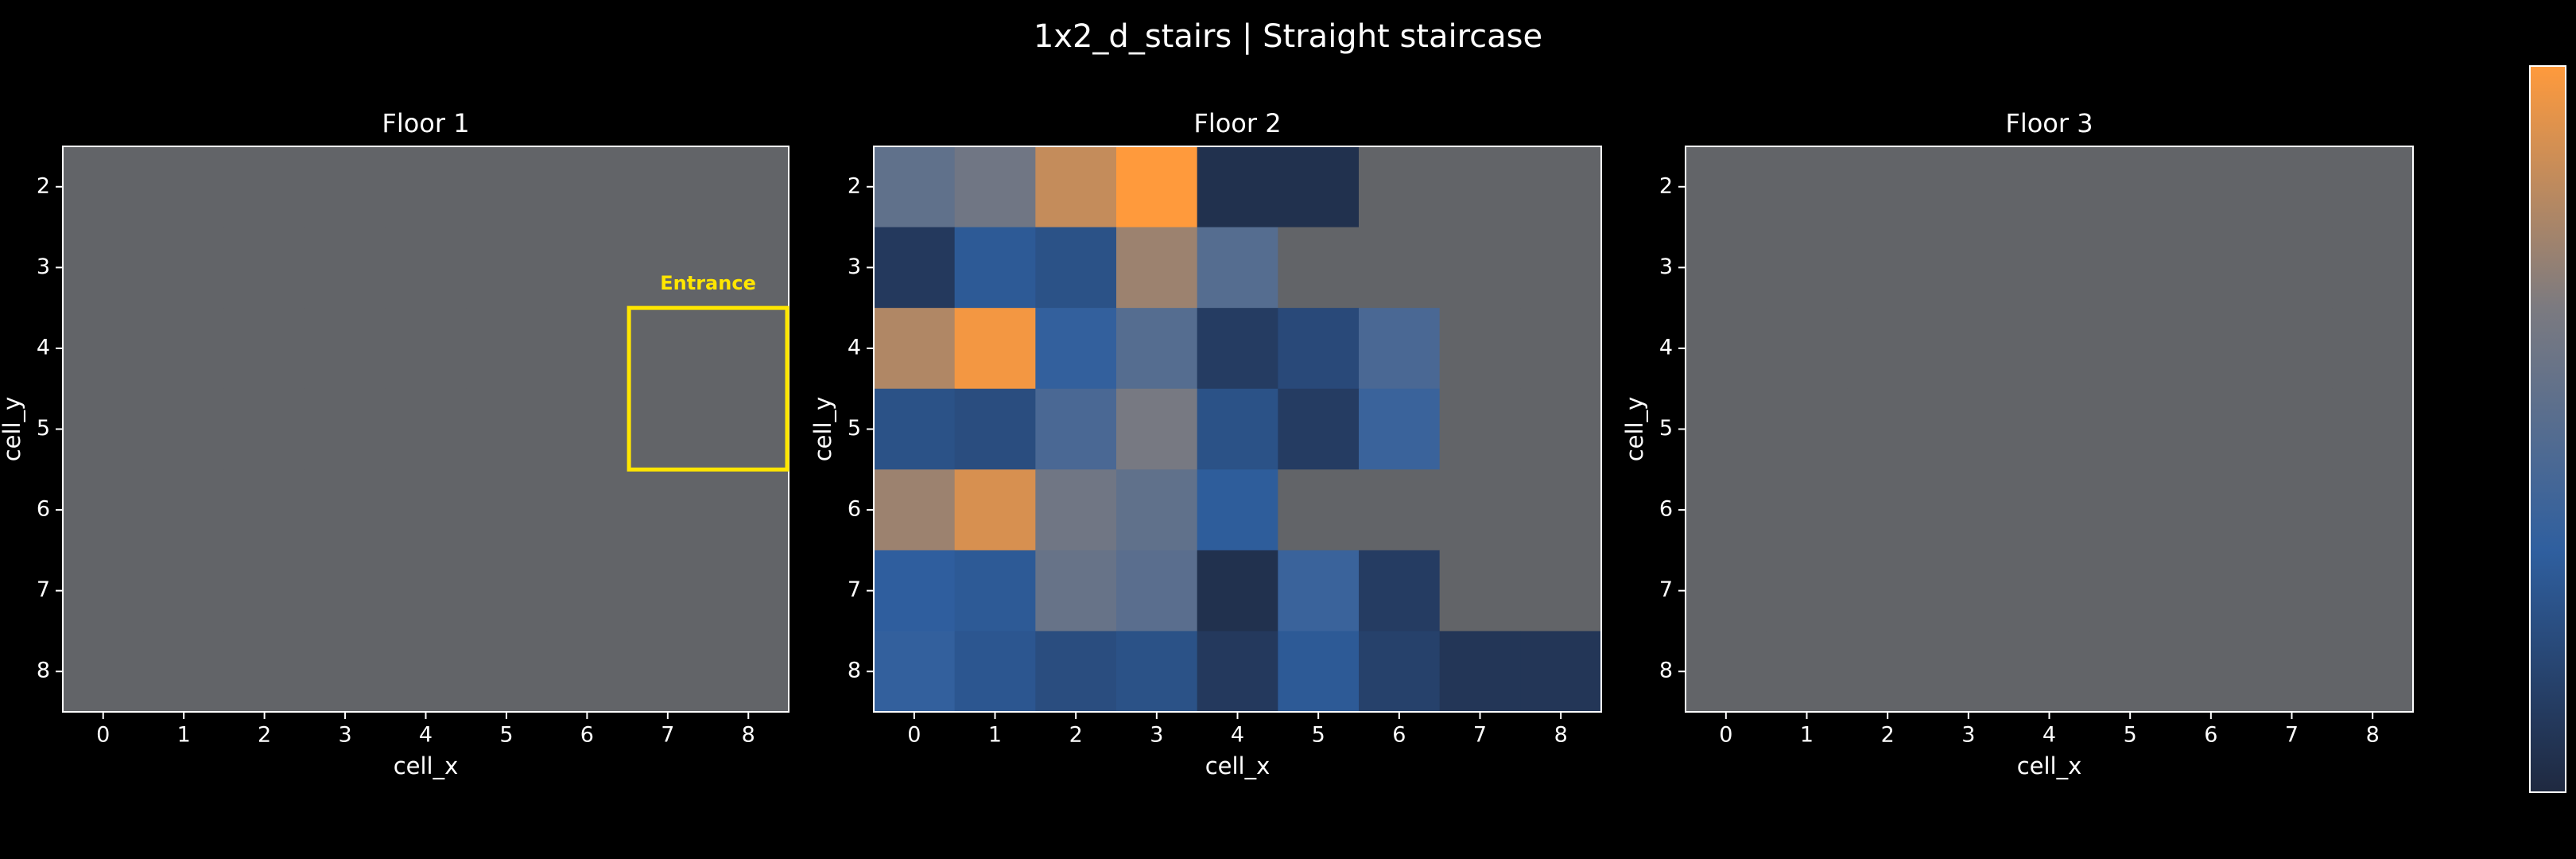  What do you see at coordinates (1888, 735) in the screenshot?
I see `x-tick-label: 2` at bounding box center [1888, 735].